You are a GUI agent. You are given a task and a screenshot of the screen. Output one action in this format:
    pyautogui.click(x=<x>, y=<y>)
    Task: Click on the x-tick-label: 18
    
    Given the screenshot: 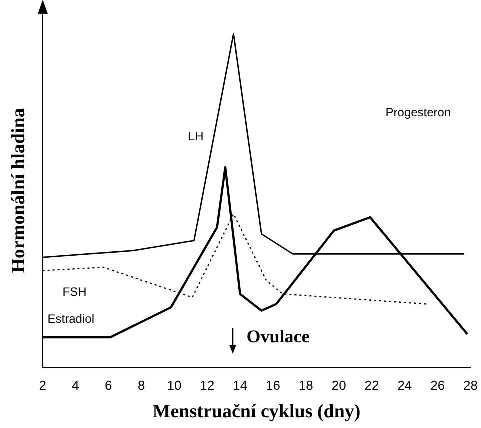 What is the action you would take?
    pyautogui.click(x=306, y=385)
    